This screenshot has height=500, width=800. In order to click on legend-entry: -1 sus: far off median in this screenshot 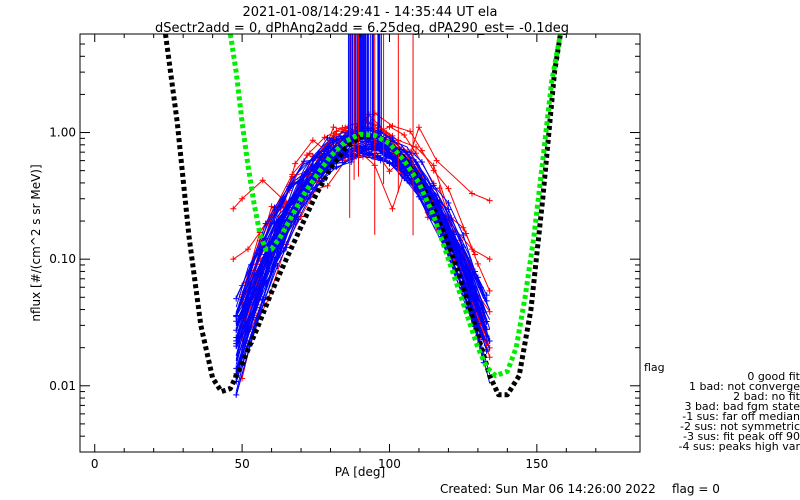, I will do `click(741, 416)`.